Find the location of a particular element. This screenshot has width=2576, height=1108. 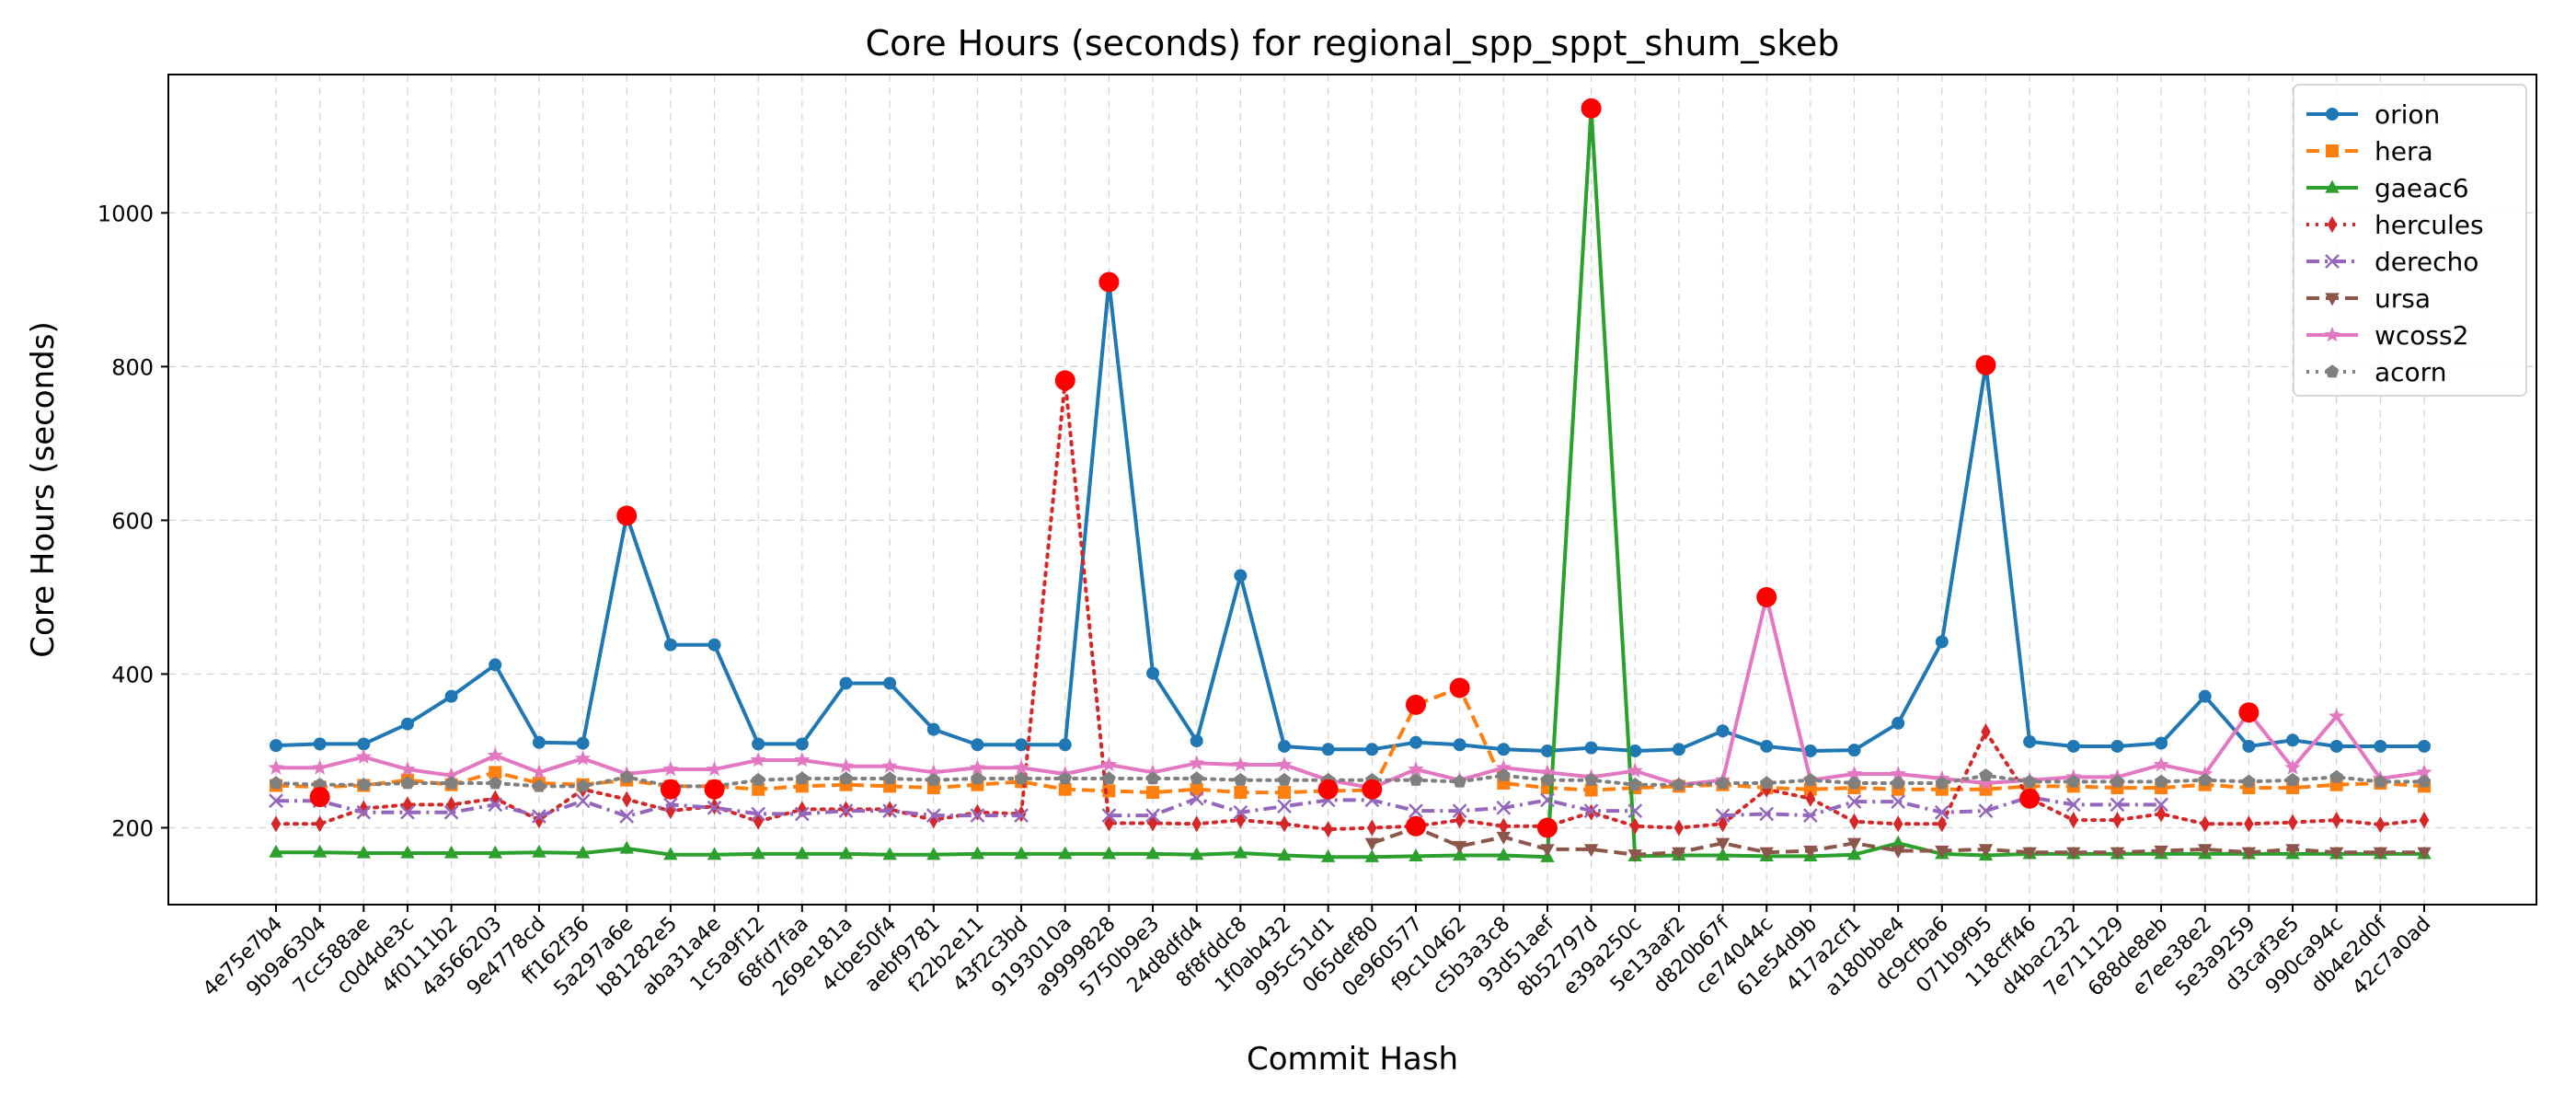

legend-label: wcoss2 is located at coordinates (2421, 335).